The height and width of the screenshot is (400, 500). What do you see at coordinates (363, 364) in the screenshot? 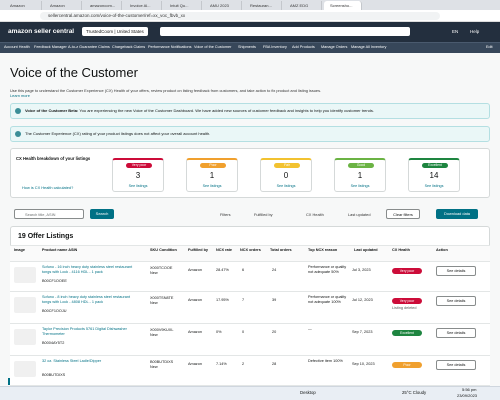
I see `last-updated: Sep 10, 2023` at bounding box center [363, 364].